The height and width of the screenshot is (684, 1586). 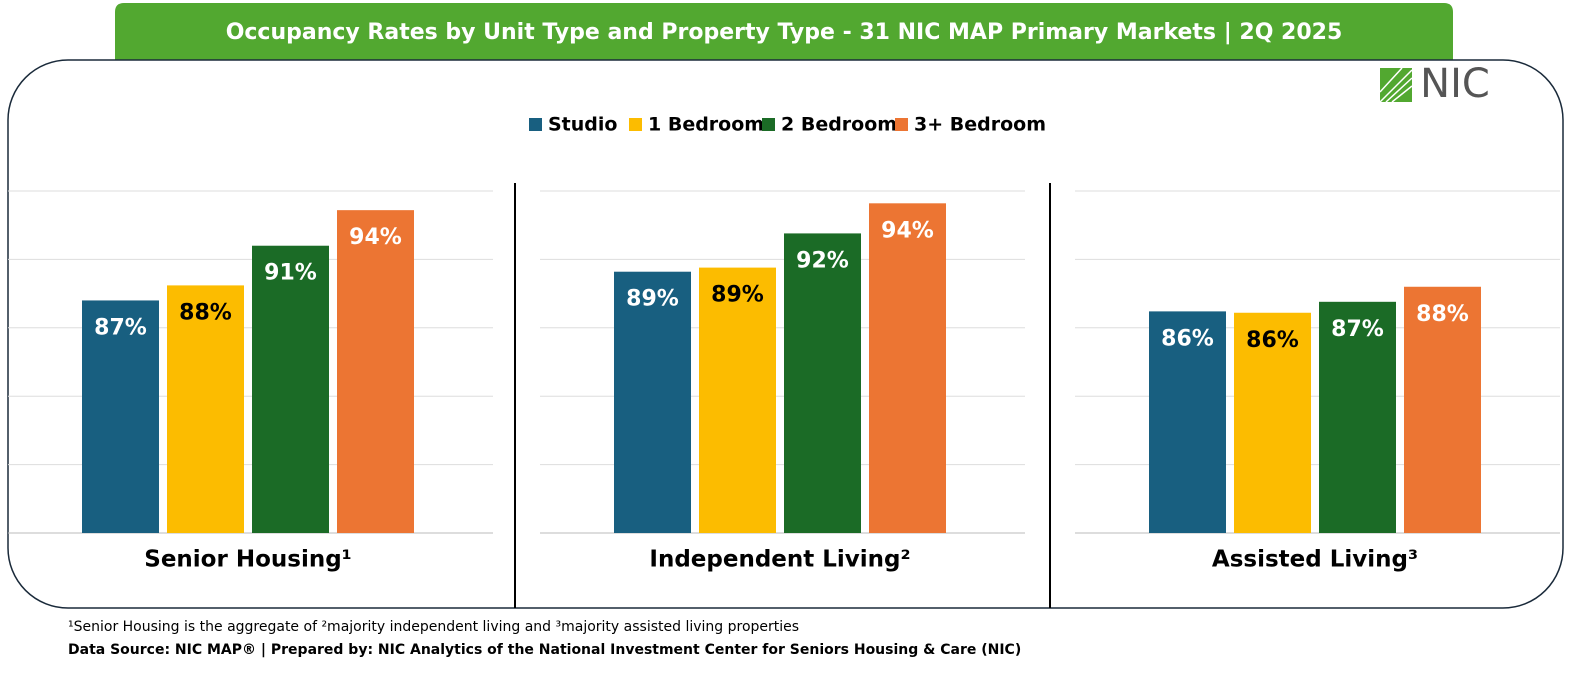 What do you see at coordinates (822, 260) in the screenshot?
I see `value-label: 92%` at bounding box center [822, 260].